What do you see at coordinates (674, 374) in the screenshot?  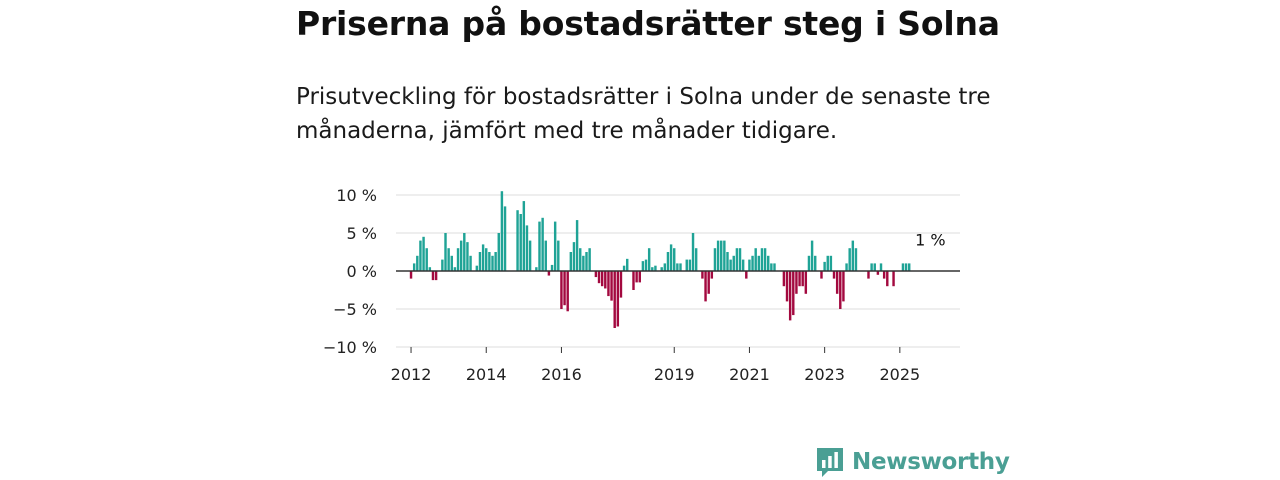 I see `x-tick-label: 2019` at bounding box center [674, 374].